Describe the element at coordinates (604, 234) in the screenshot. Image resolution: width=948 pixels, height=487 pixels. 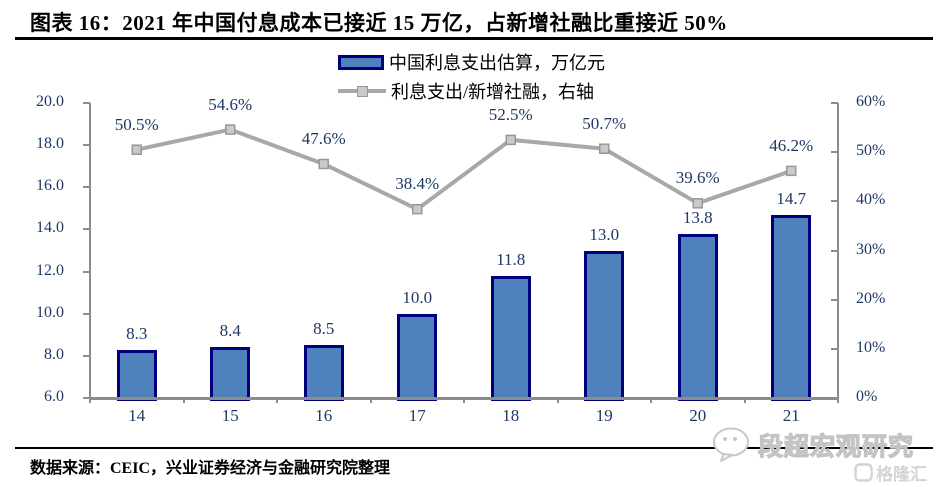
I see `bar-value-label: 13.0` at that location.